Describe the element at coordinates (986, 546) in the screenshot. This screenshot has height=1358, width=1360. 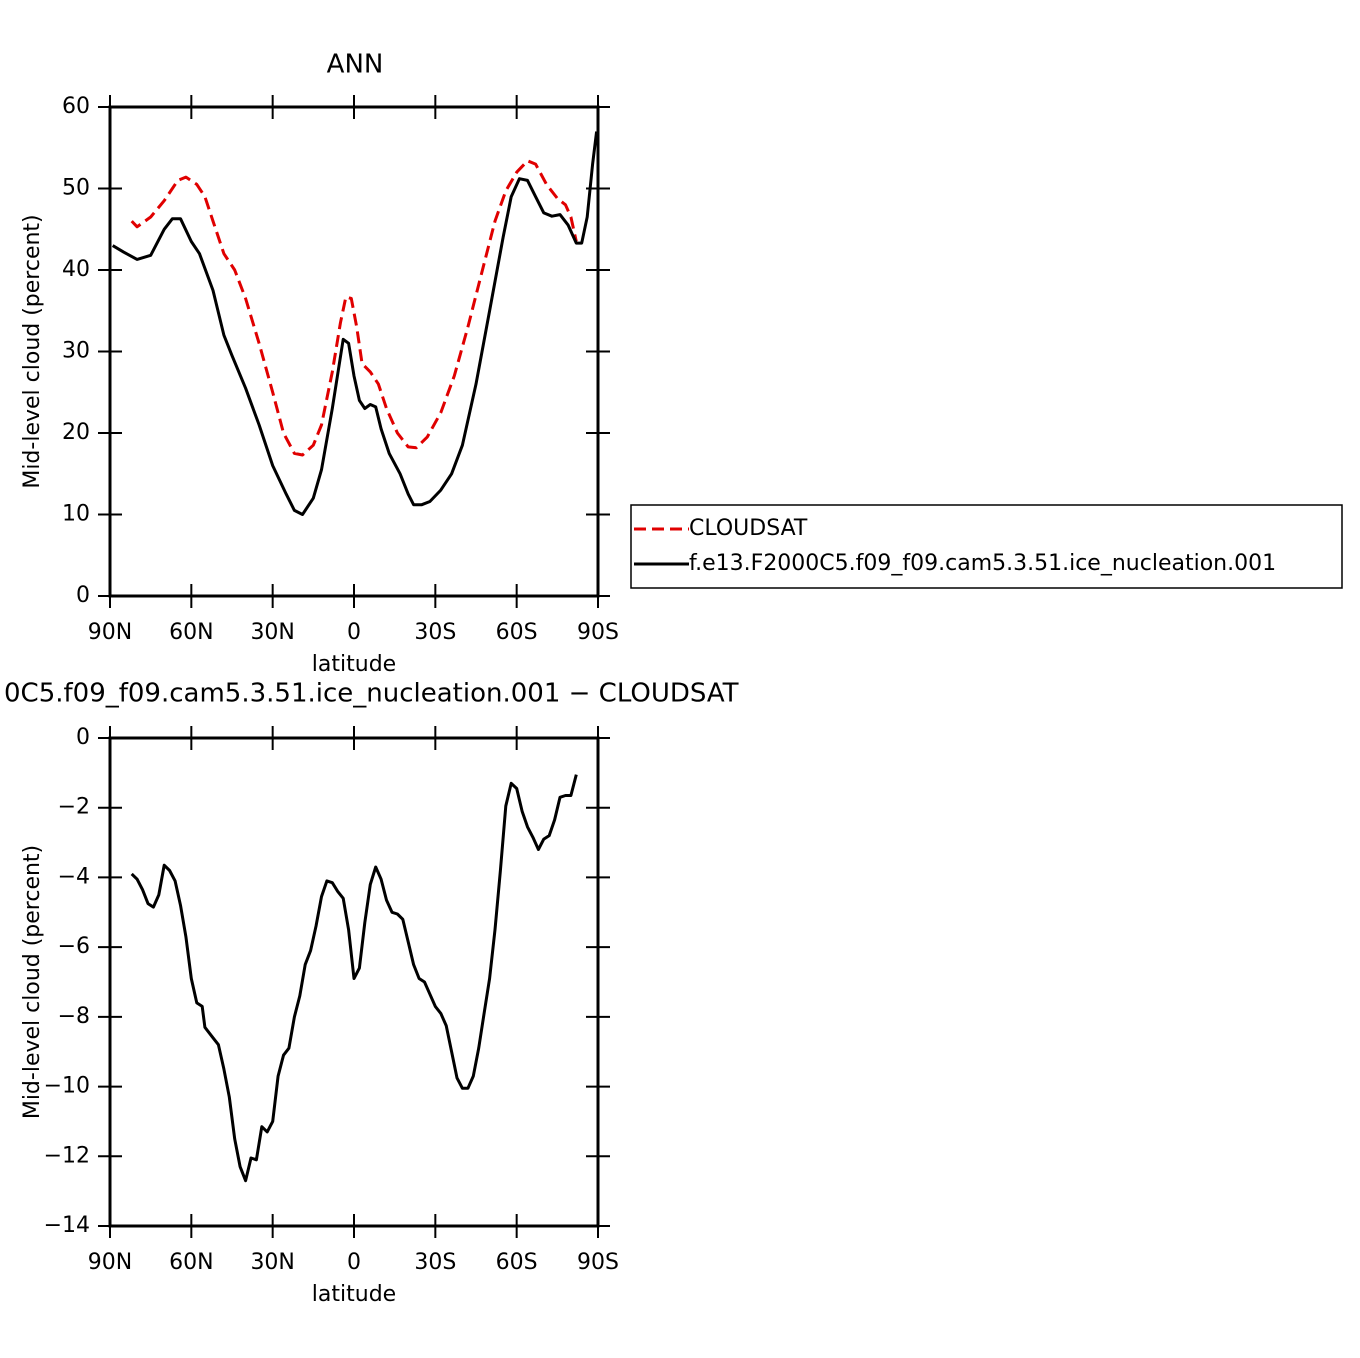
I see `legend-frame` at that location.